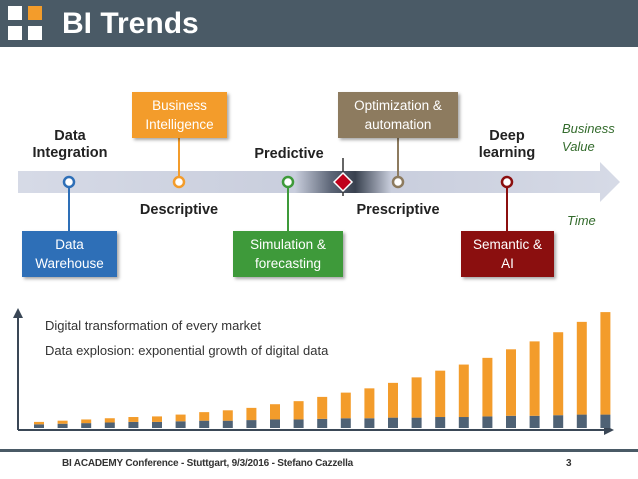  I want to click on box-optimization-text: Optimization & automation, so click(398, 115).